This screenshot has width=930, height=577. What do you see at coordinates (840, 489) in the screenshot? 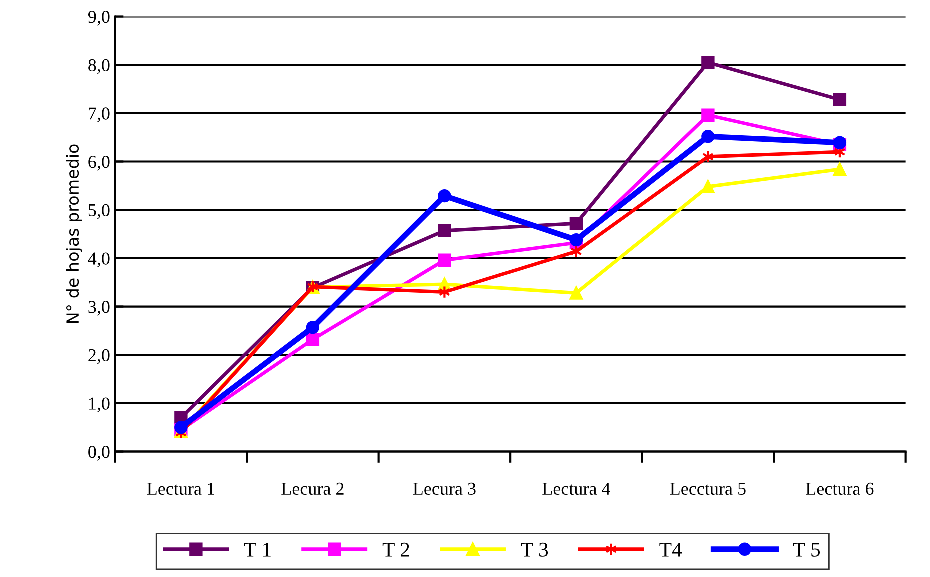
I see `x-tick-label: Lectura 6` at bounding box center [840, 489].